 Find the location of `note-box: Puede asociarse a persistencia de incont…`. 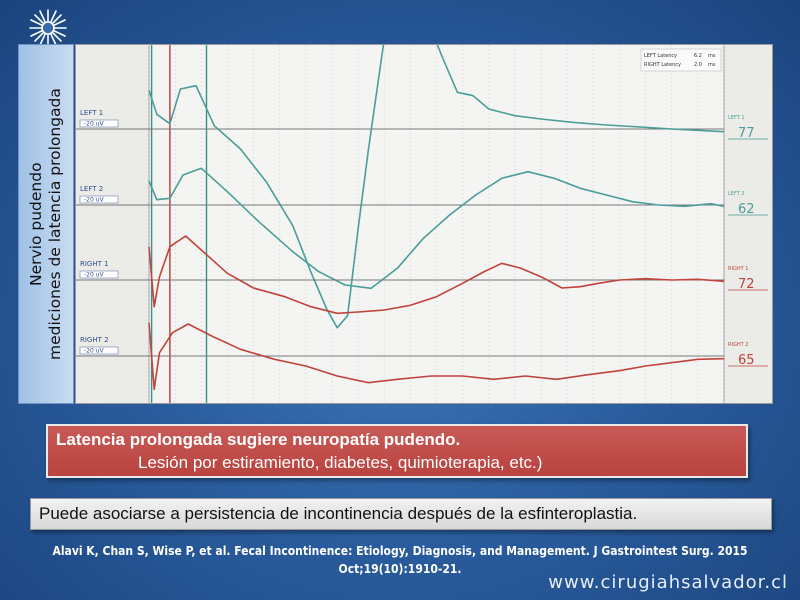

note-box: Puede asociarse a persistencia de incont… is located at coordinates (401, 514).